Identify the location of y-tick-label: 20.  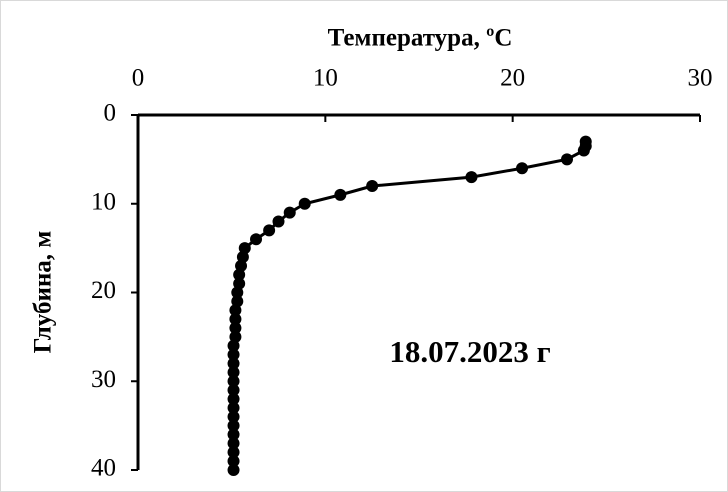
(103, 290).